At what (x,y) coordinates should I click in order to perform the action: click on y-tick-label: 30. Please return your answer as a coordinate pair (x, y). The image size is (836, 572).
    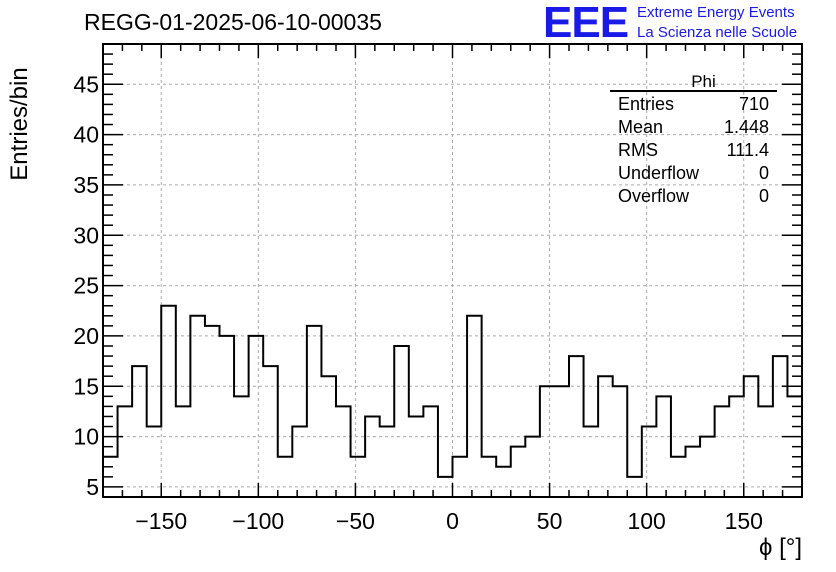
    Looking at the image, I should click on (86, 235).